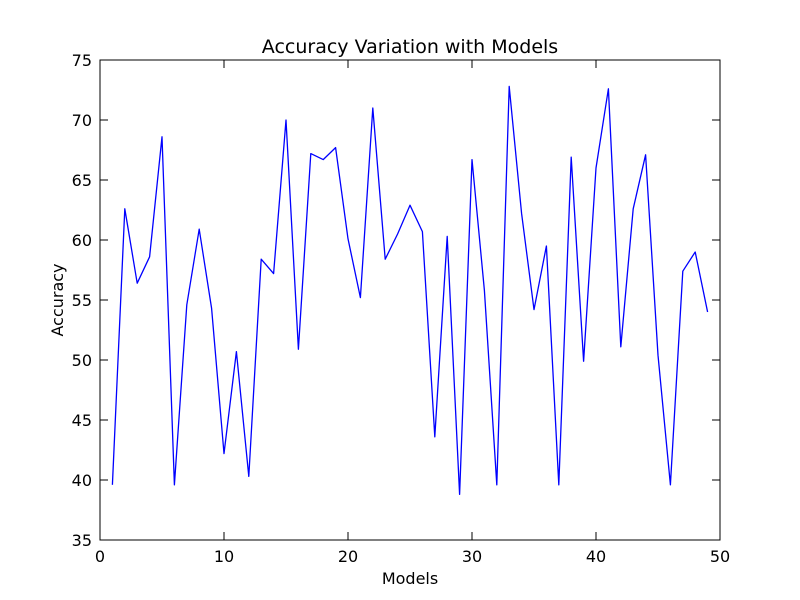  Describe the element at coordinates (82, 480) in the screenshot. I see `y-tick-label: 40` at that location.